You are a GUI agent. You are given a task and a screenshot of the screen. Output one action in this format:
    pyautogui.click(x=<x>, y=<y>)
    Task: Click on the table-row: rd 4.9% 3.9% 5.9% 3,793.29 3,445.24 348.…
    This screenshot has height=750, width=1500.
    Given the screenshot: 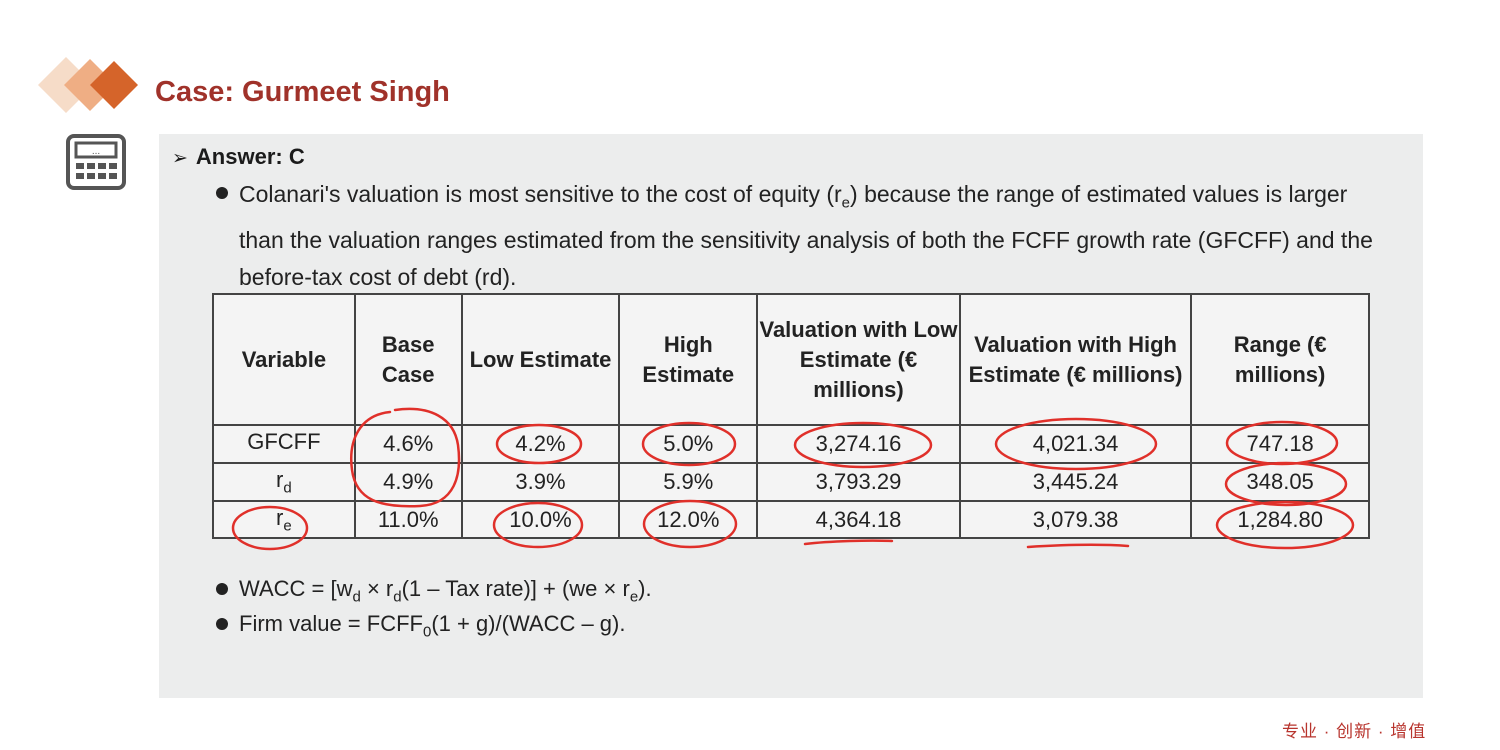 What is the action you would take?
    pyautogui.click(x=791, y=482)
    